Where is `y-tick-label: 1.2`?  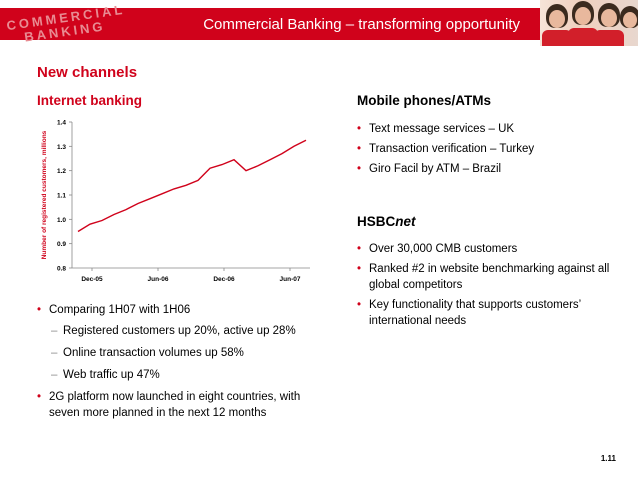
y-tick-label: 1.2 is located at coordinates (61, 171).